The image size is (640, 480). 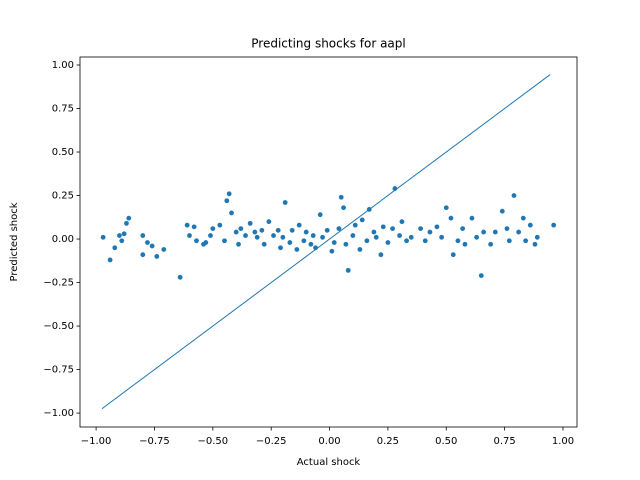 What do you see at coordinates (63, 65) in the screenshot?
I see `y-tick-label: 1.00` at bounding box center [63, 65].